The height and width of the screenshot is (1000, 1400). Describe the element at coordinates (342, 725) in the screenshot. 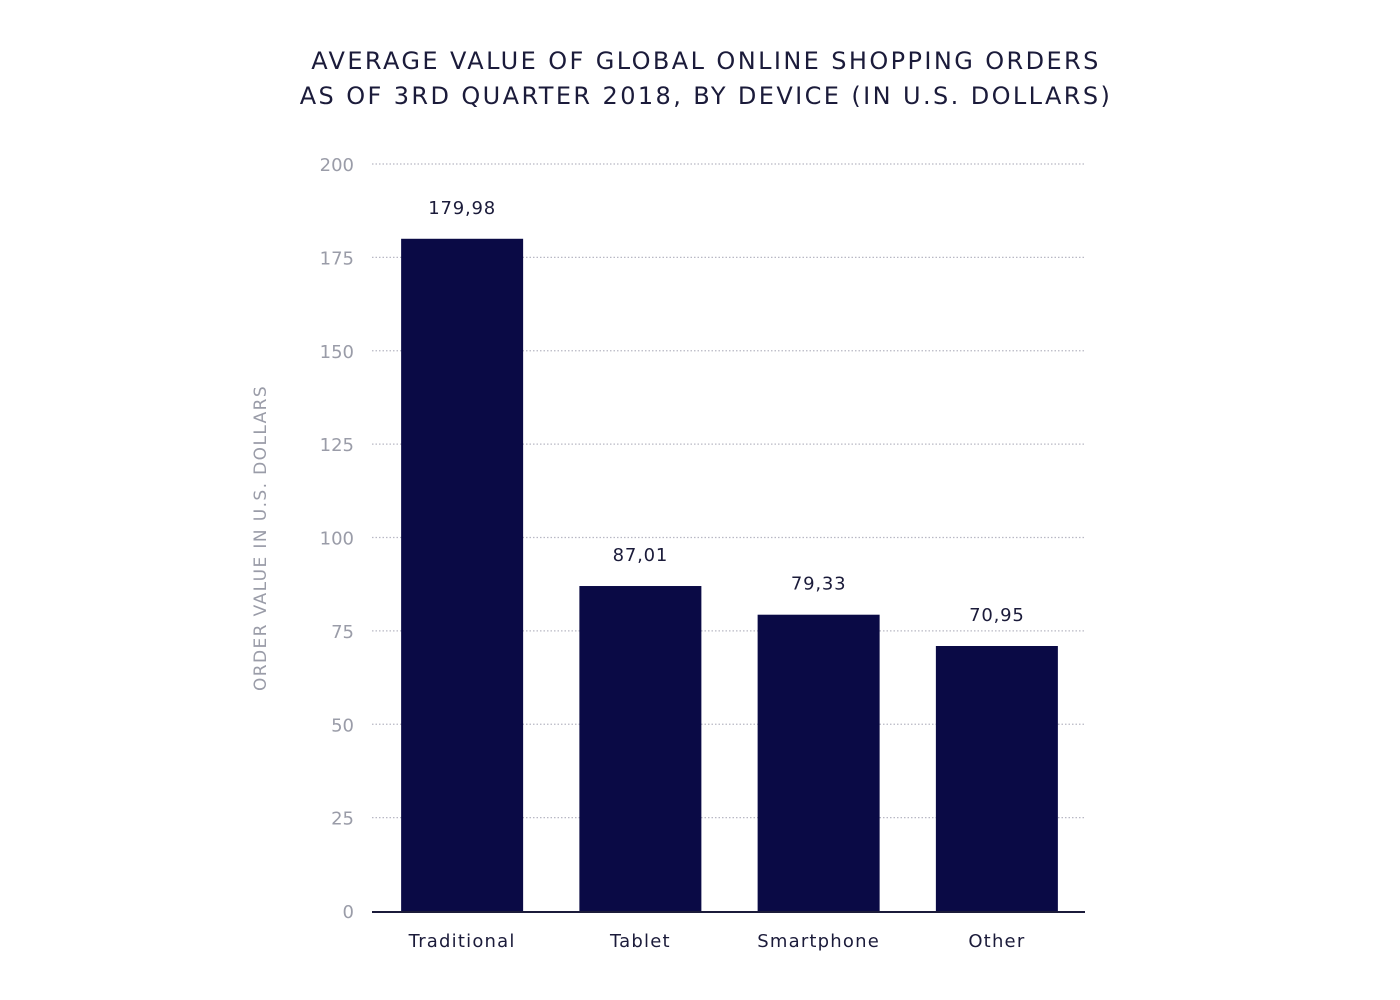

I see `y-tick-label-50: 50` at that location.